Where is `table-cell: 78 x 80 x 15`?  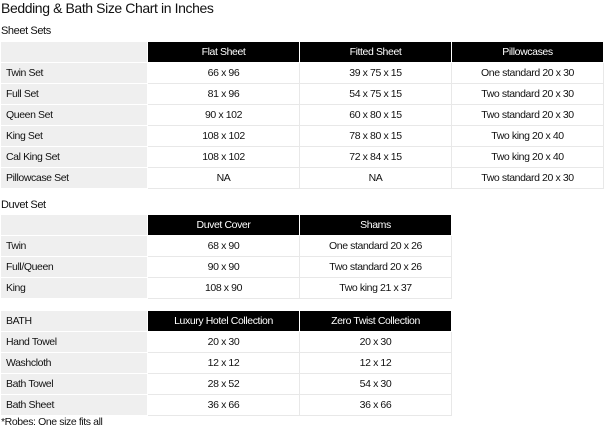 table-cell: 78 x 80 x 15 is located at coordinates (375, 136).